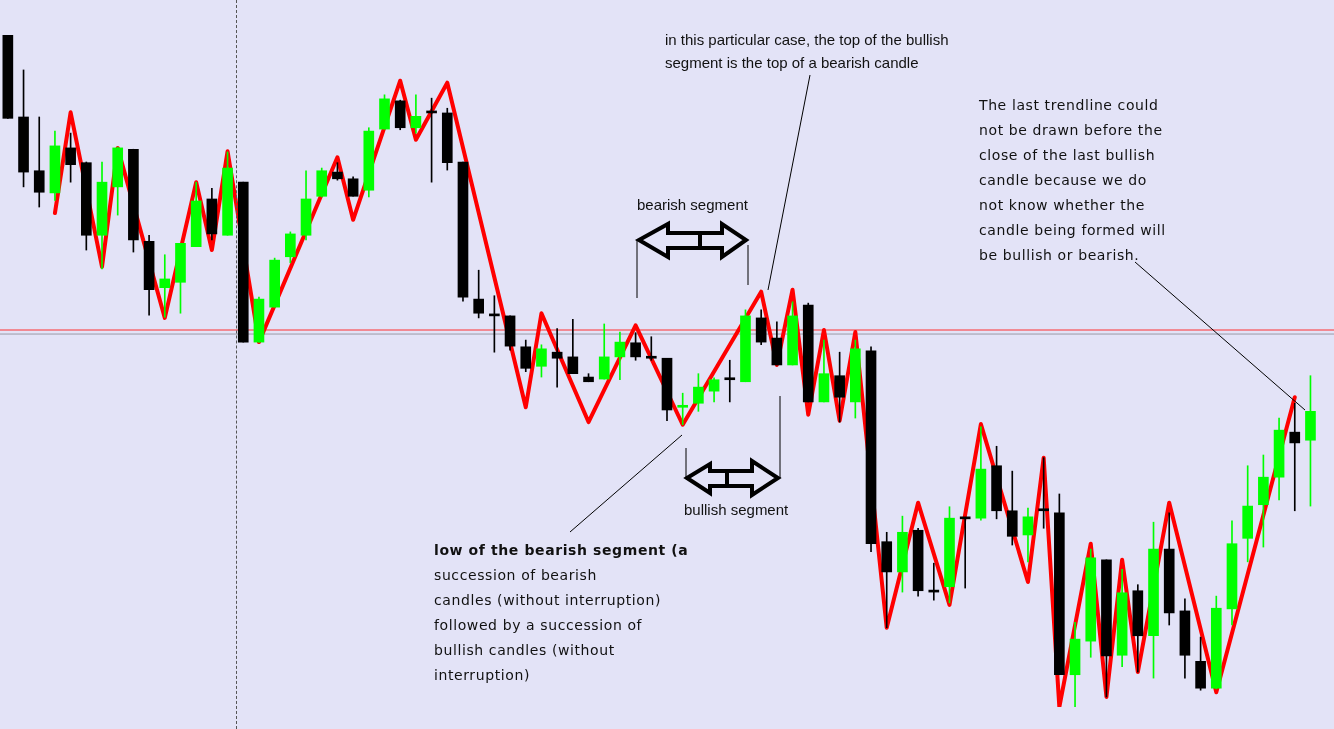 This screenshot has width=1334, height=729. I want to click on annotation: The last trendline could not be drawn before the close of the last bullish candle because we do not know whether the candle being formed will be bullish or bearish., so click(1072, 180).